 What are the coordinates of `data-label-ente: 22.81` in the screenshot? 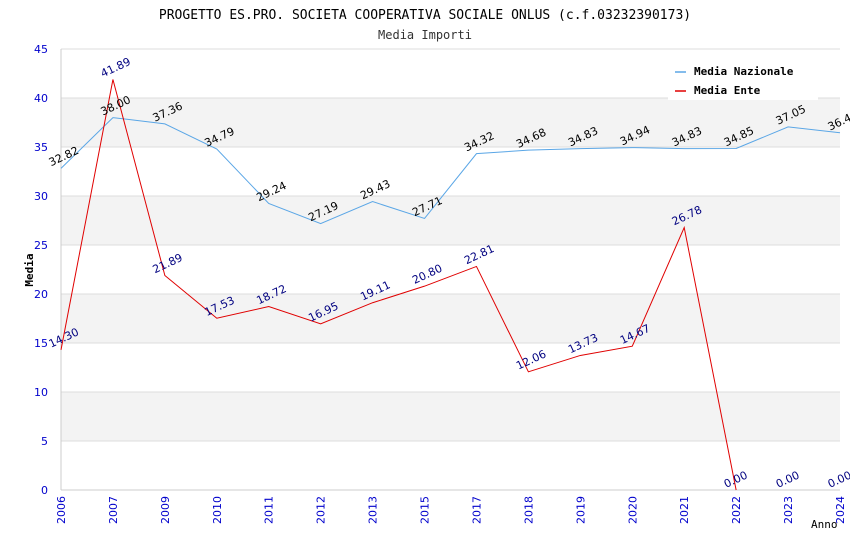 It's located at (479, 254).